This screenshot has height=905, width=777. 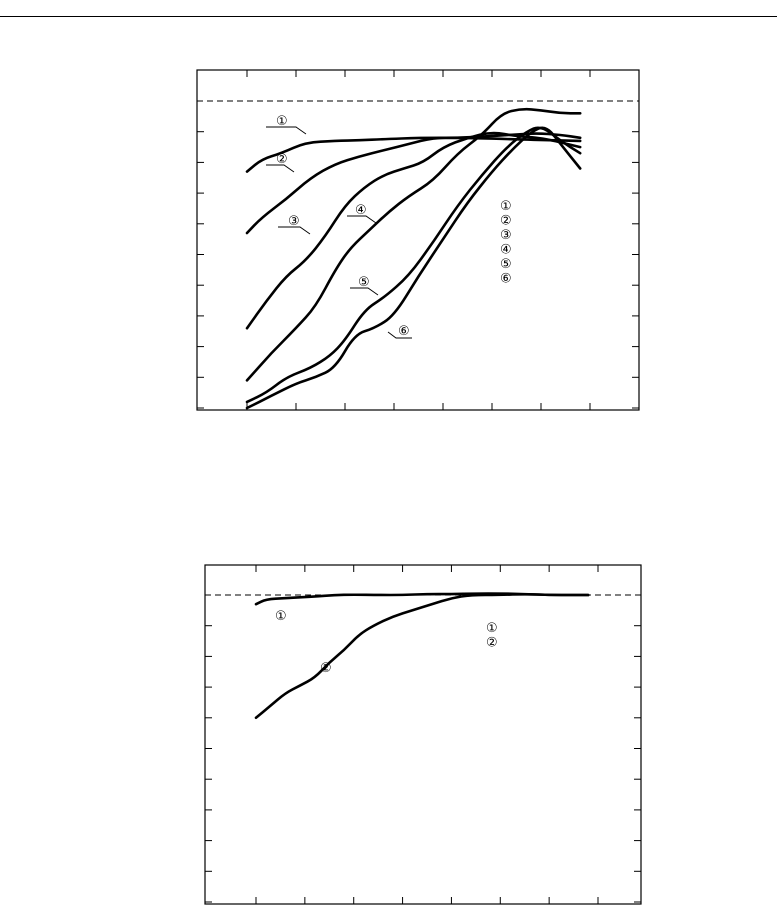 What do you see at coordinates (404, 331) in the screenshot?
I see `series-label-6: ⑥` at bounding box center [404, 331].